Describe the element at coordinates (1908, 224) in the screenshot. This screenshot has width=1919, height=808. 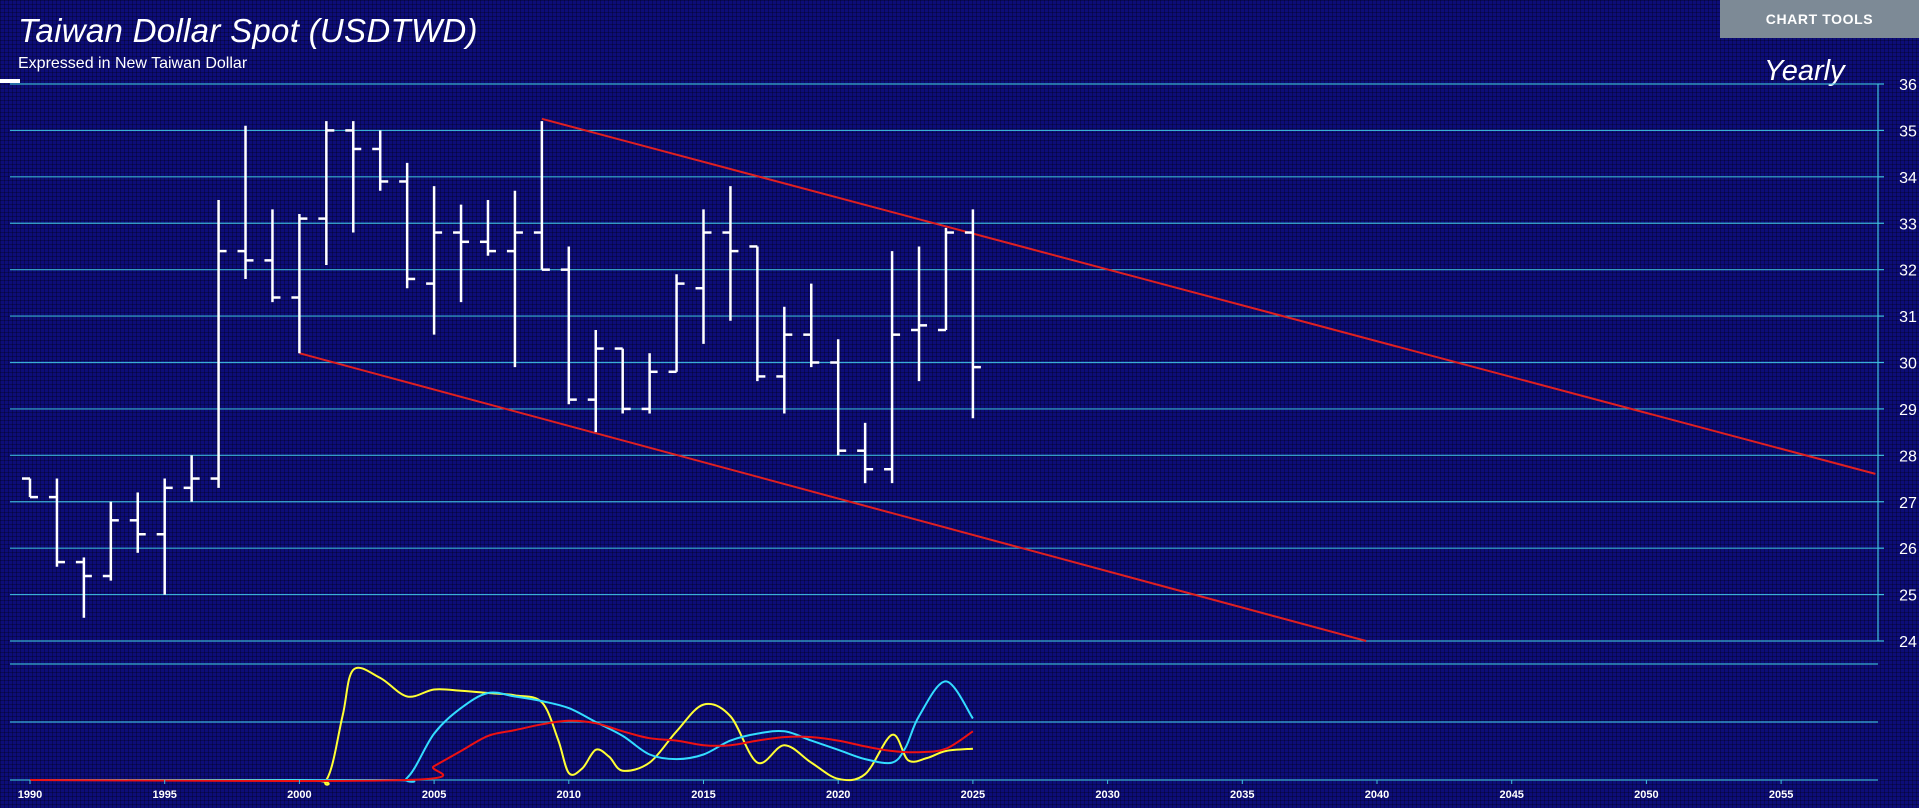
I see `y-tick-label: 33` at that location.